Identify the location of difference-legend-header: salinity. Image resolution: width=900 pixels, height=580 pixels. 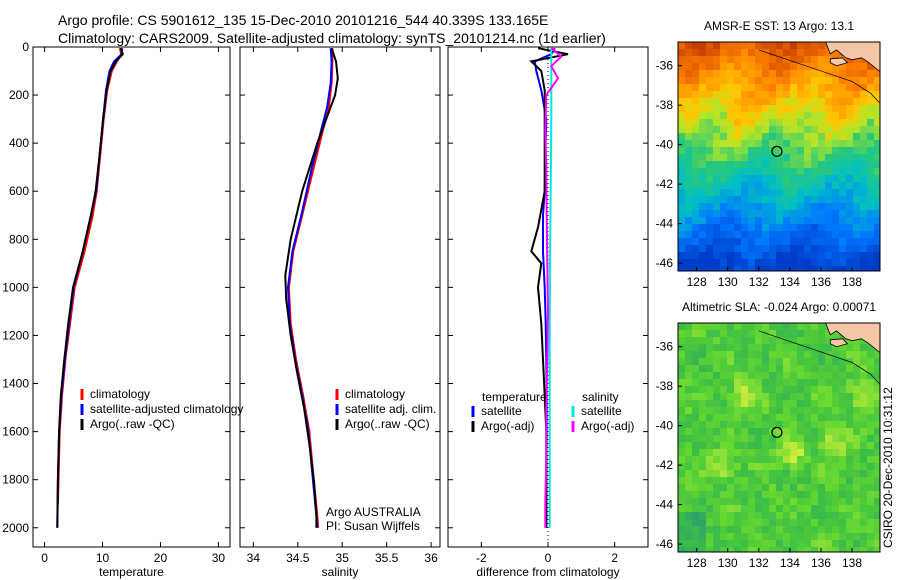
(600, 397).